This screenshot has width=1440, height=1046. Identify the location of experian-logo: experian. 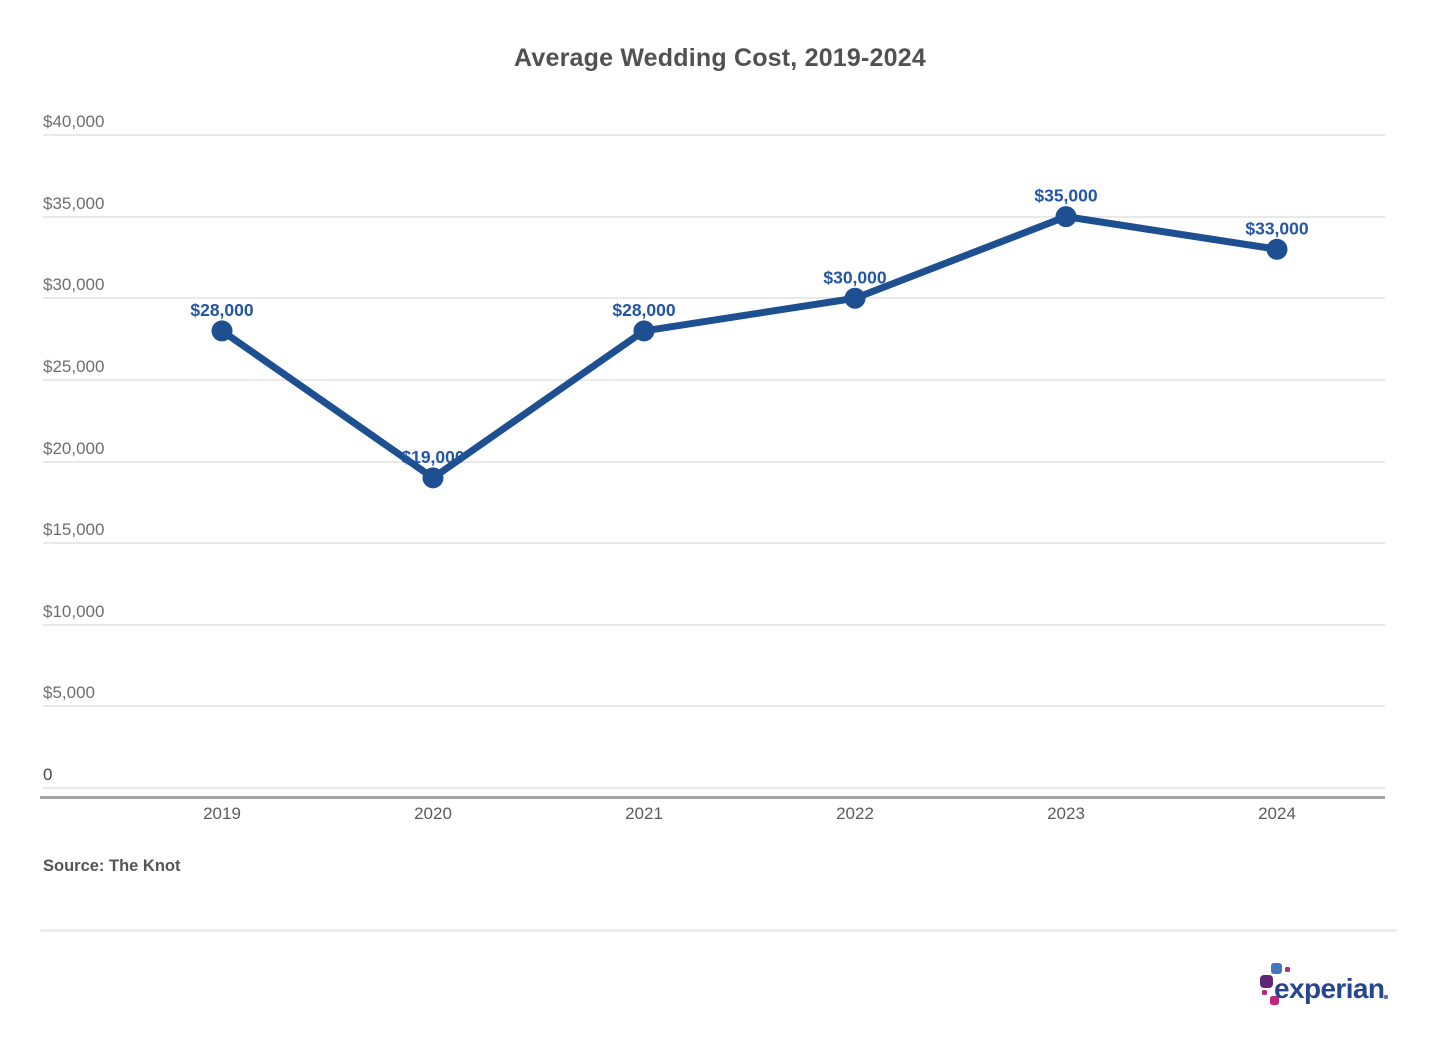
(1333, 985).